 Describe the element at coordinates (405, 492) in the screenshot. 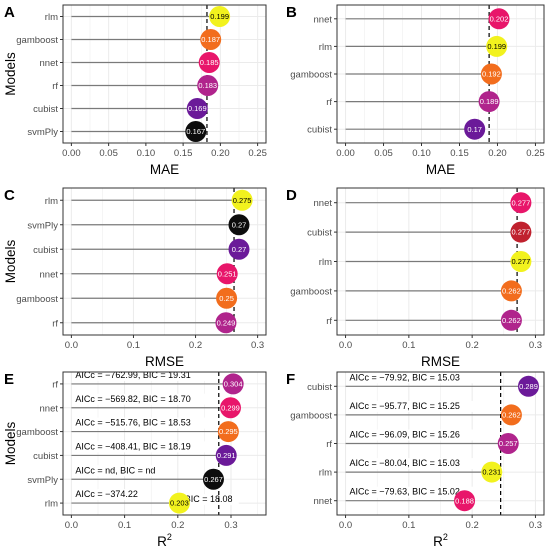

I see `annotation-nnet: AICc = −79.63, BIC = 15.02` at that location.